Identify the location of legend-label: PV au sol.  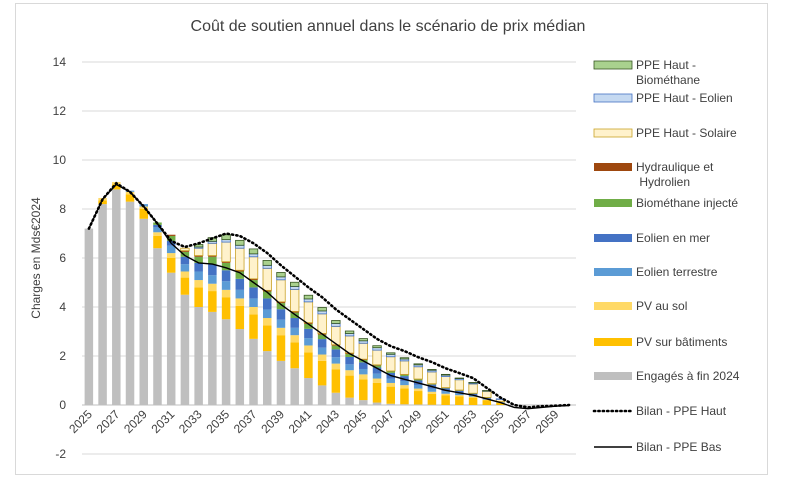
(661, 306).